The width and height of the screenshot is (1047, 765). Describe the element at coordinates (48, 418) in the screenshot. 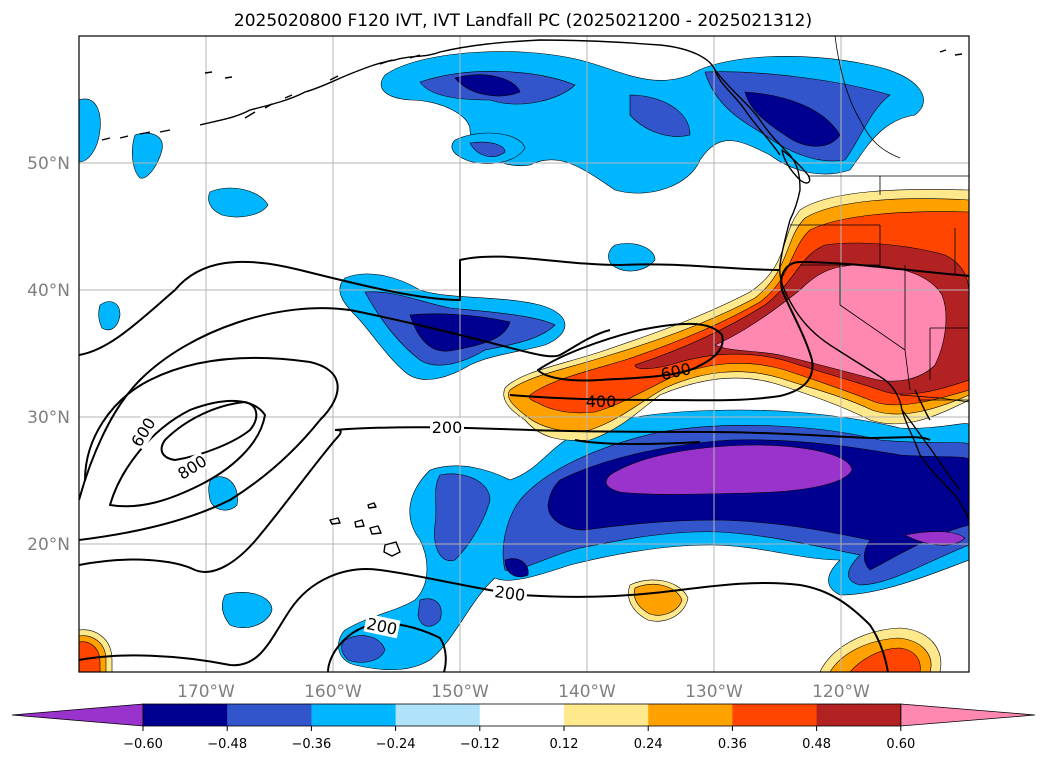

I see `lat-tick-label: 30°N` at that location.